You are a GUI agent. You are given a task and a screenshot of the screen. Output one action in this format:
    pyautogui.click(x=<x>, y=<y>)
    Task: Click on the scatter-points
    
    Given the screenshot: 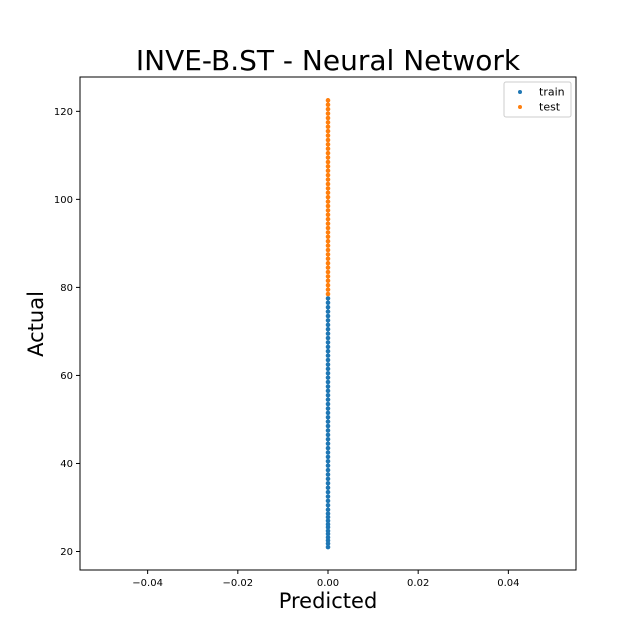 What is the action you would take?
    pyautogui.click(x=328, y=324)
    